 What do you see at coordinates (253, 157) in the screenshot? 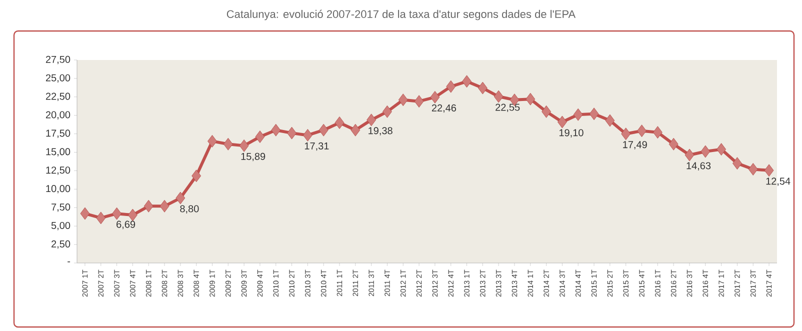
I see `data-label: 15,89` at bounding box center [253, 157].